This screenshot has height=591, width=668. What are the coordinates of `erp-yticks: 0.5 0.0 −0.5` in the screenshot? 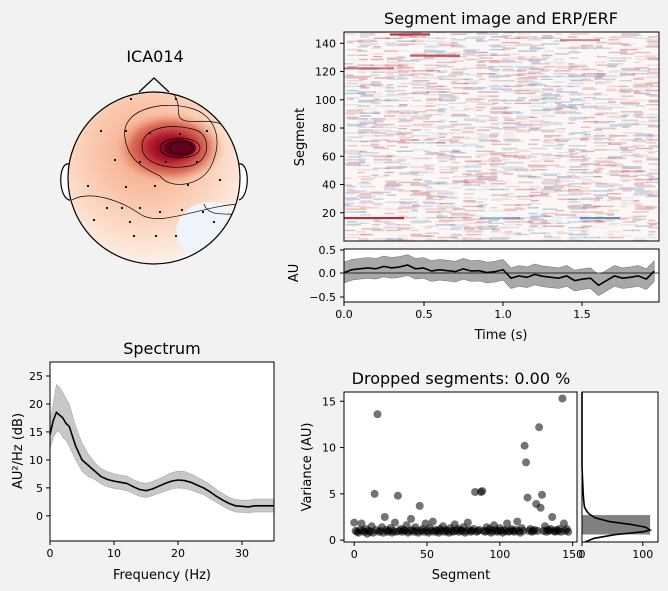 It's located at (326, 274).